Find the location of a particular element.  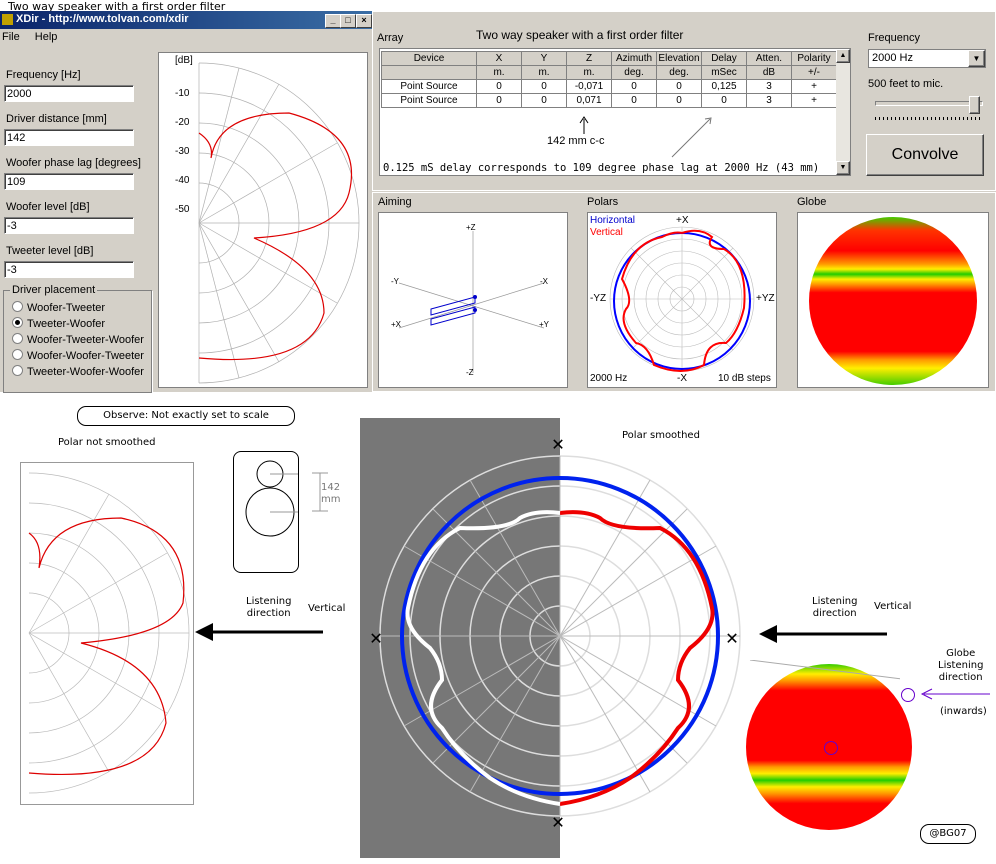

tweeter-level-input: -3 is located at coordinates (69, 269).